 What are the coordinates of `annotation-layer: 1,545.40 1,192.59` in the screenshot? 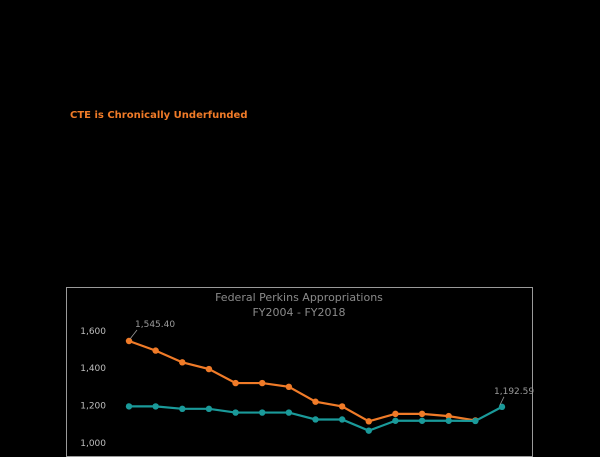 It's located at (331, 363).